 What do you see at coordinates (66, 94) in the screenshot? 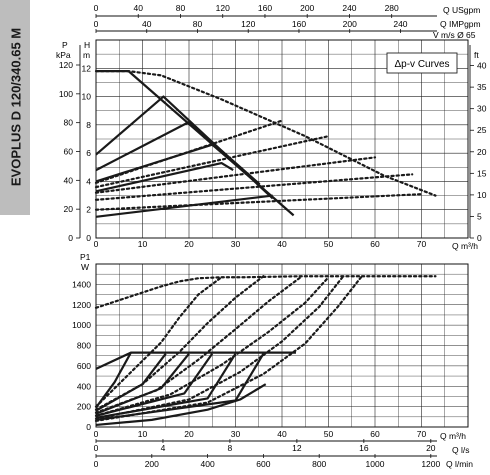
I see `p-kpa-tick-label: 100` at bounding box center [66, 94].